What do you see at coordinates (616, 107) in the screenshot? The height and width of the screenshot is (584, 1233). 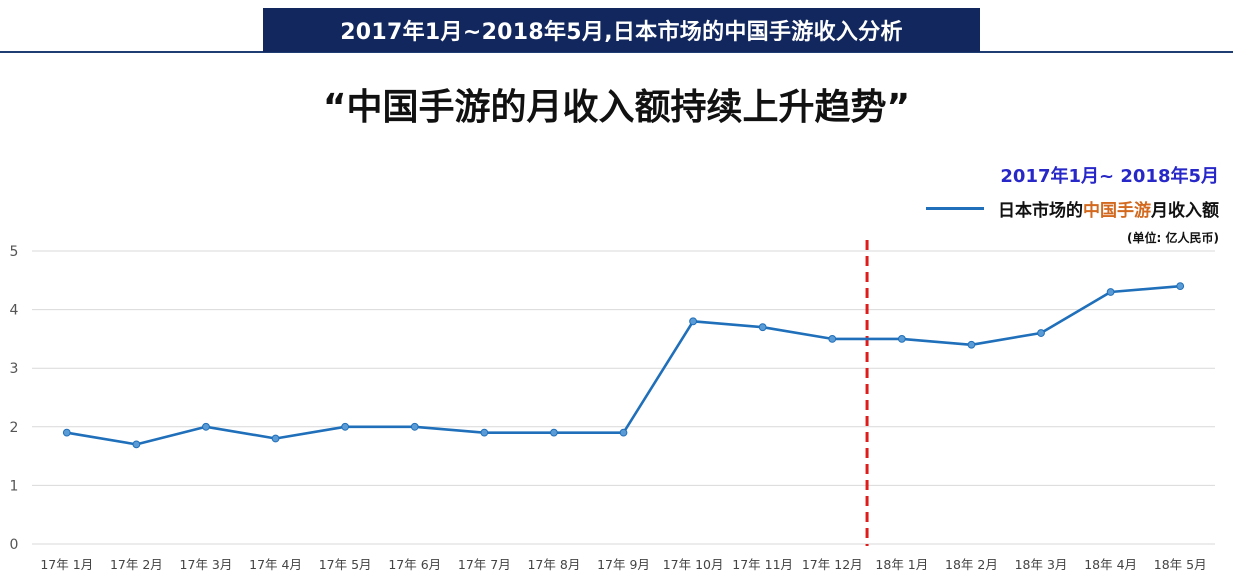 I see `headline: “中国手游的月收入额持续上升趋势”` at bounding box center [616, 107].